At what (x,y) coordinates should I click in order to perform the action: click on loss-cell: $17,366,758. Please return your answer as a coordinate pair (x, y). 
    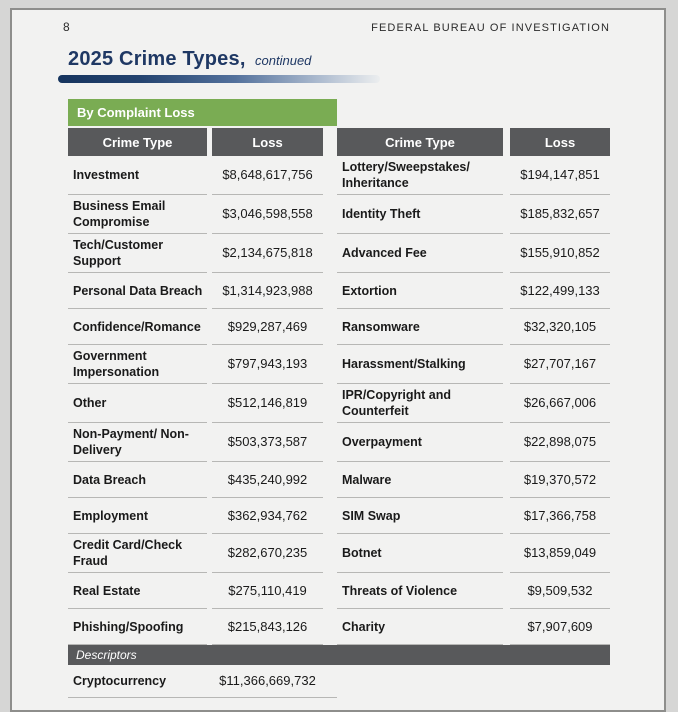
    Looking at the image, I should click on (560, 516).